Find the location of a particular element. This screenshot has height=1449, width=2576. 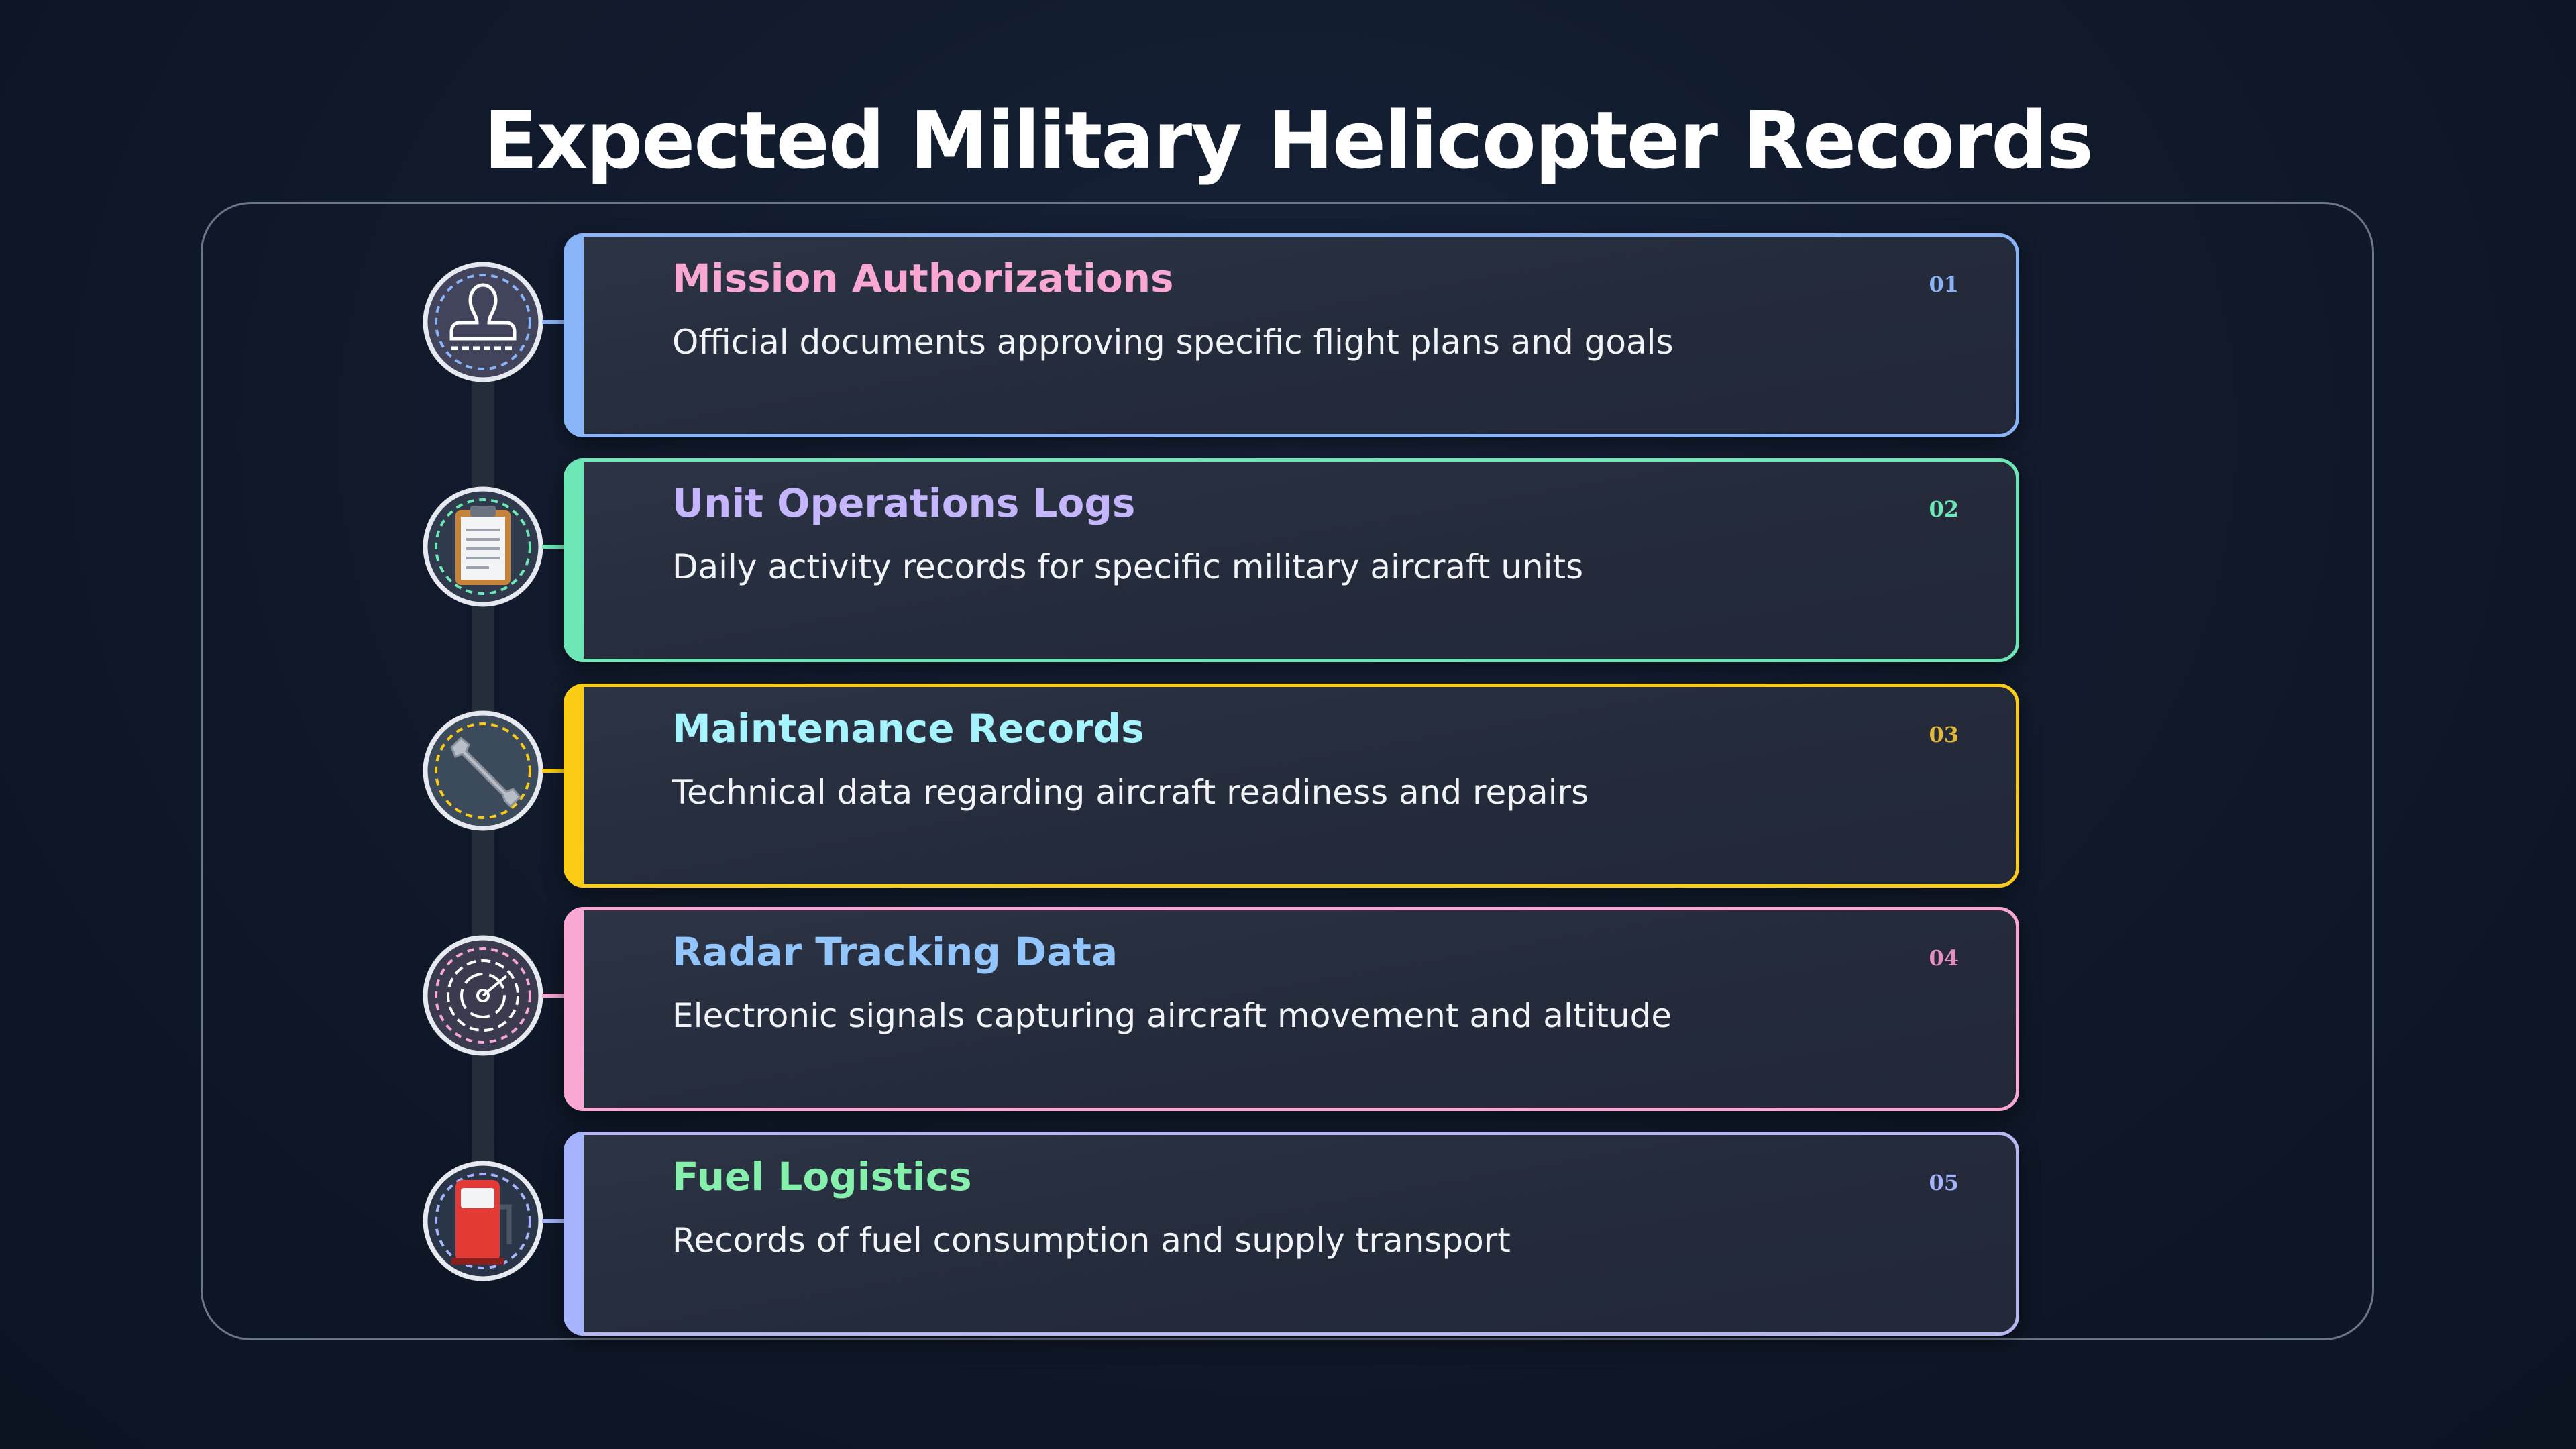

icon-clipboard is located at coordinates (483, 546).